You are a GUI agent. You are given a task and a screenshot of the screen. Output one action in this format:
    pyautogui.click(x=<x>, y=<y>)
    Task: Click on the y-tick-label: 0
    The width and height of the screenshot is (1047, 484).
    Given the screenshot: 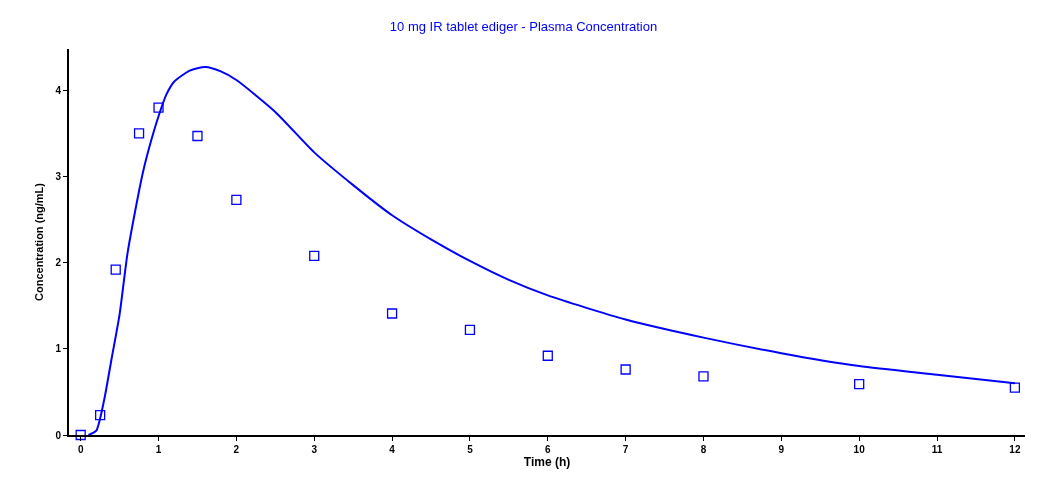 What is the action you would take?
    pyautogui.click(x=58, y=435)
    